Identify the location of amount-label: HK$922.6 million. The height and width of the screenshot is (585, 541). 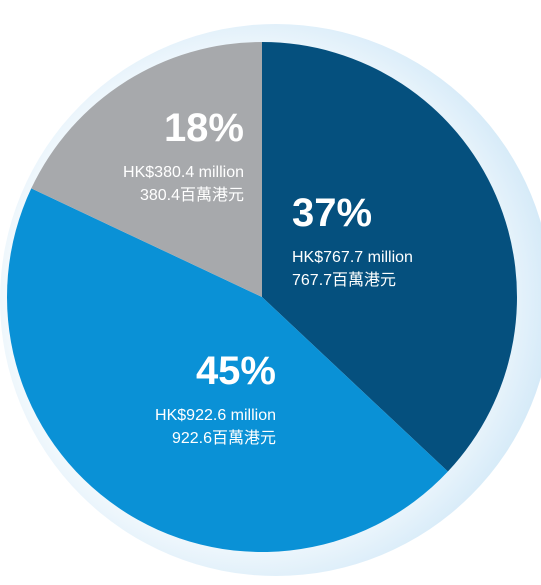
(215, 415).